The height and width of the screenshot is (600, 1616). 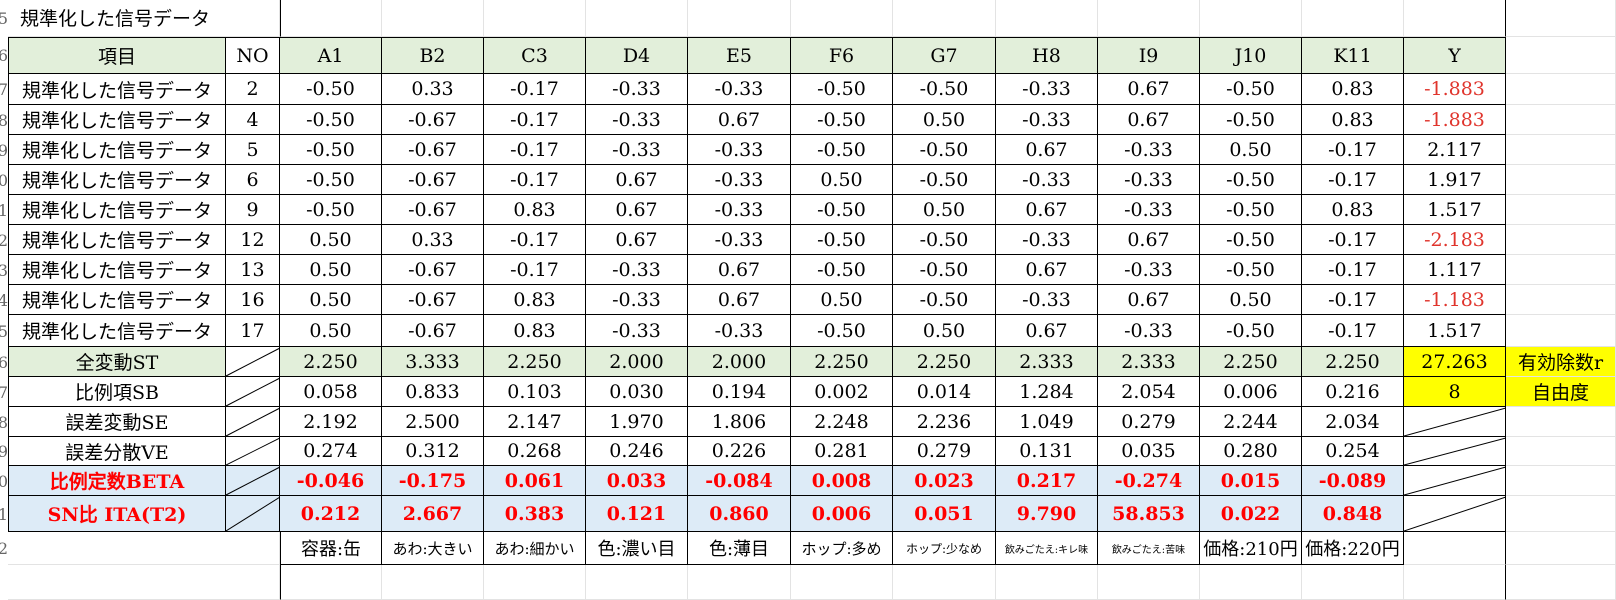 What do you see at coordinates (1251, 55) in the screenshot?
I see `column-header: J10` at bounding box center [1251, 55].